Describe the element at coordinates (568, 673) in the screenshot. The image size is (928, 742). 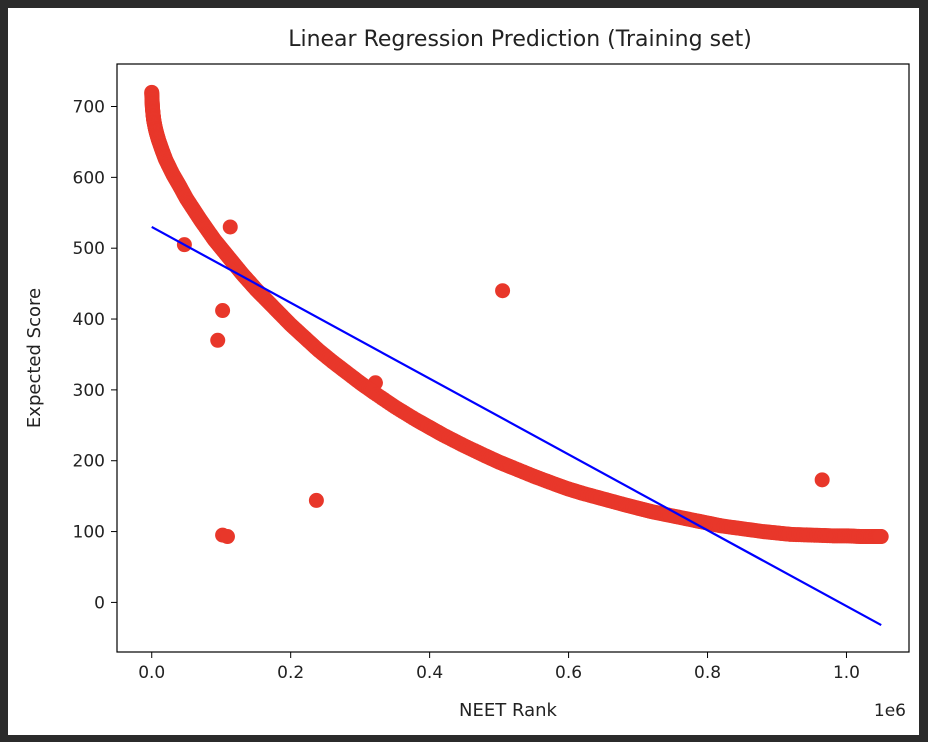
I see `x-tick-label: 0.6` at that location.